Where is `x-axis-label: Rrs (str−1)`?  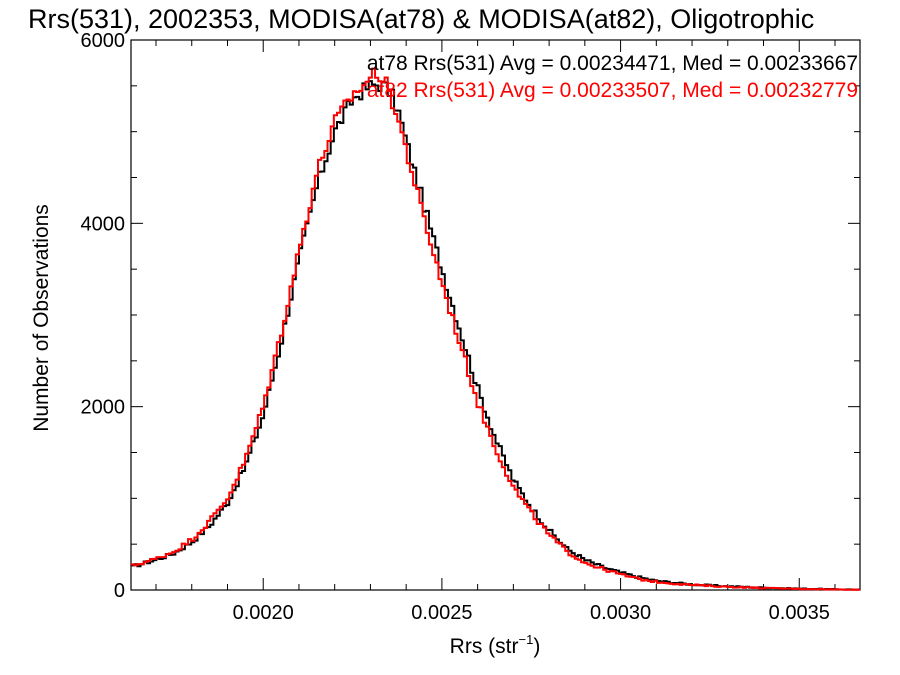
x-axis-label: Rrs (str−1) is located at coordinates (495, 645).